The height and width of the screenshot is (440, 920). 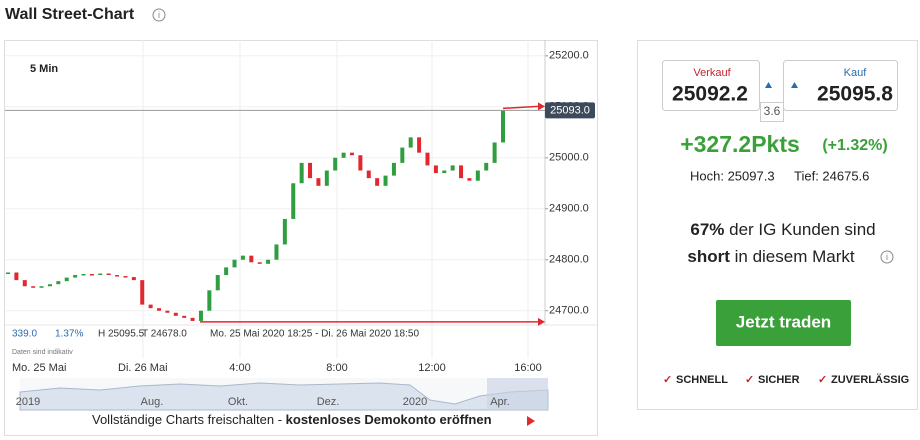 What do you see at coordinates (831, 175) in the screenshot?
I see `low: Tief: 24675.6` at bounding box center [831, 175].